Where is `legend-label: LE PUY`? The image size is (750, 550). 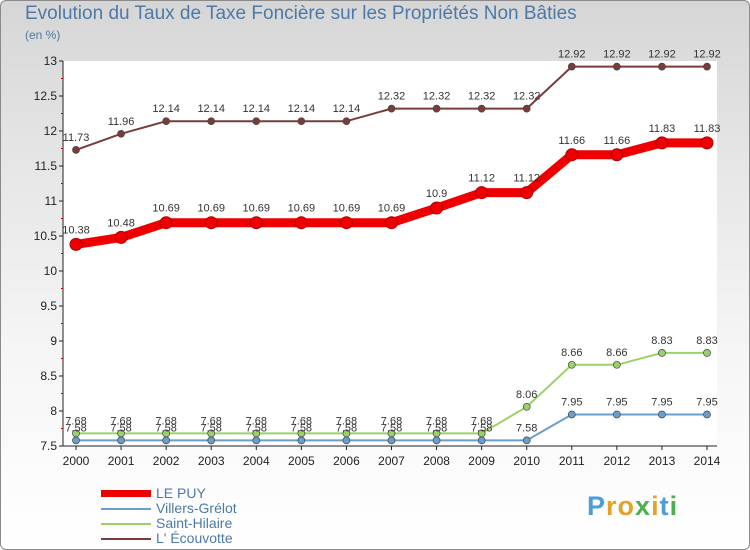 legend-label: LE PUY is located at coordinates (181, 493).